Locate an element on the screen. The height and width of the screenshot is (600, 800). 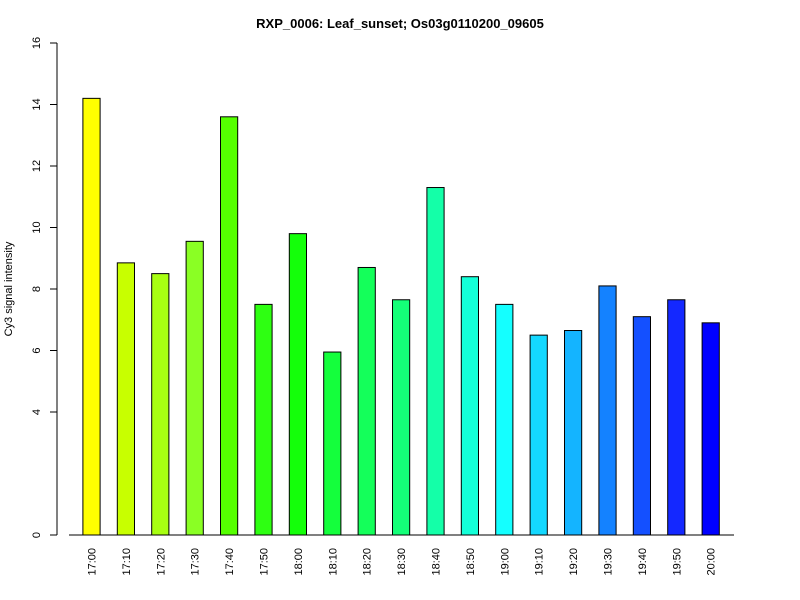
x-tick-label-3: 17:30 is located at coordinates (196, 562).